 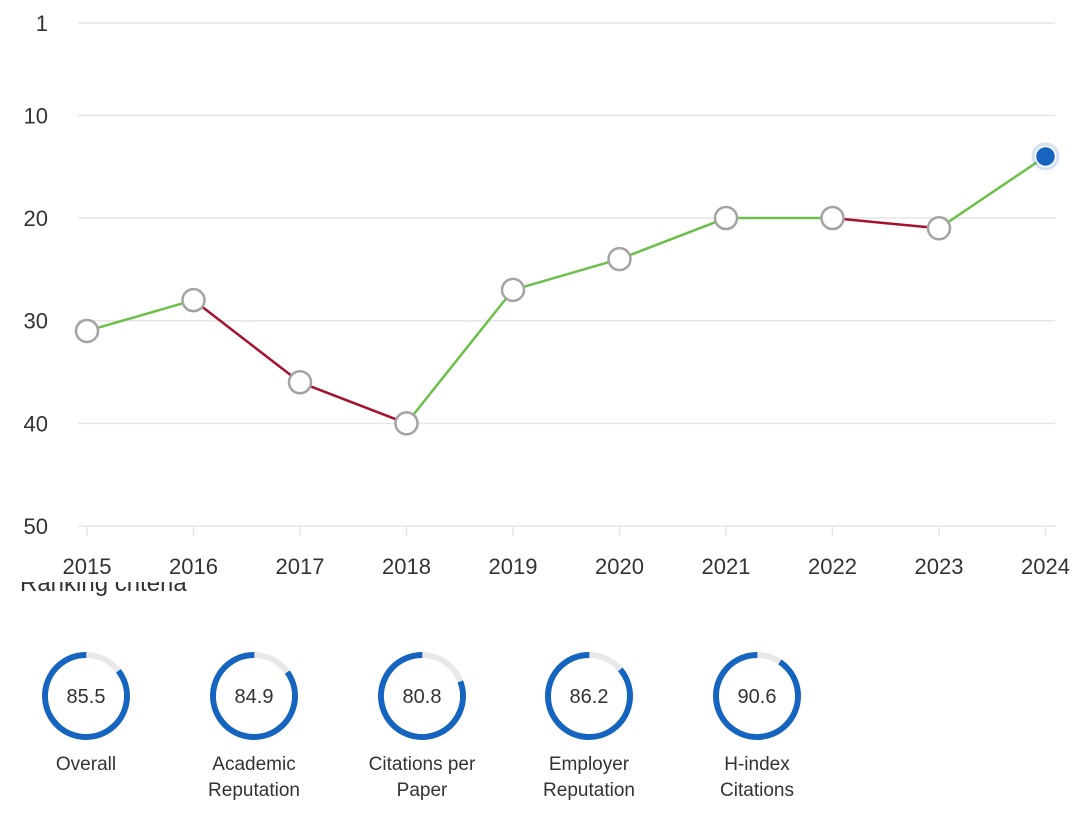 I want to click on criterion-label-line: Overall, so click(x=86, y=764).